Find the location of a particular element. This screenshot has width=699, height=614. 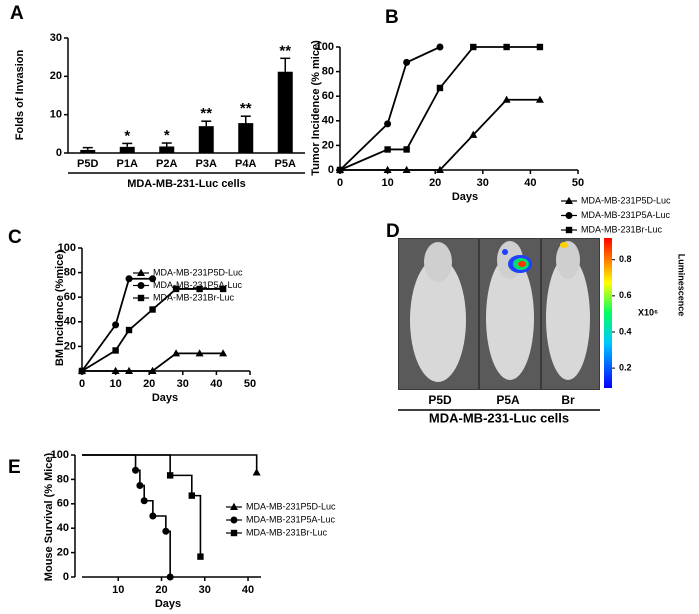

panel-letter: D is located at coordinates (393, 231).